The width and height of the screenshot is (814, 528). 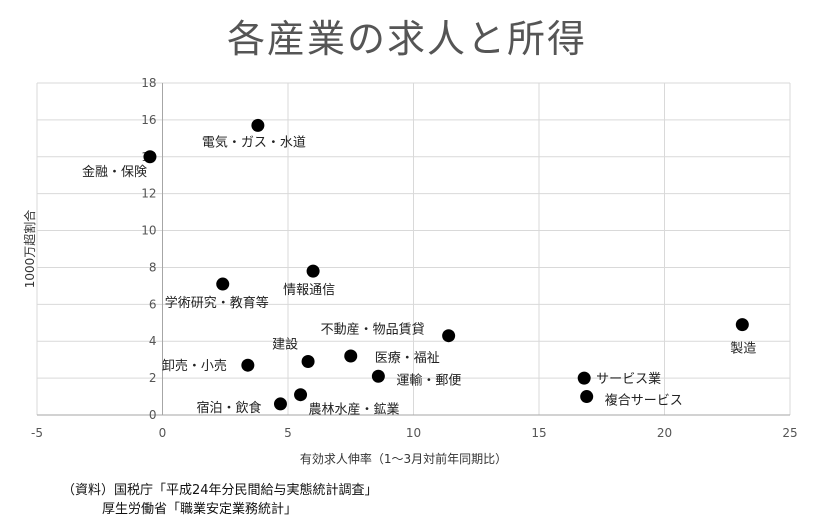 I want to click on x-tick-label: 25, so click(x=789, y=433).